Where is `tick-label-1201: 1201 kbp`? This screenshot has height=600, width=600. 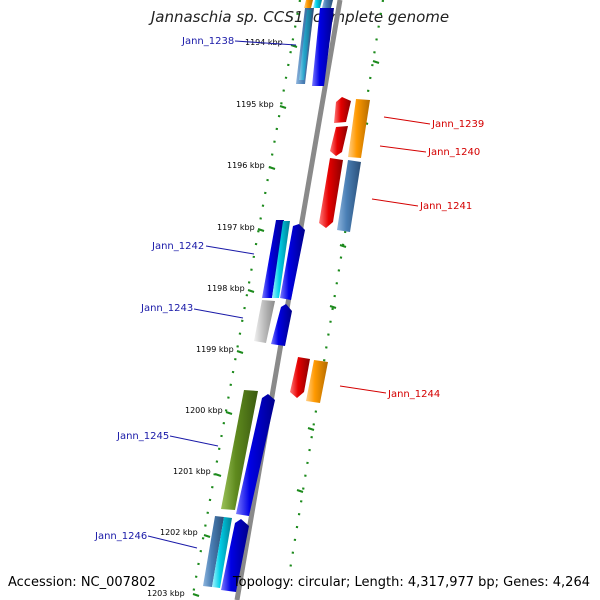 tick-label-1201: 1201 kbp is located at coordinates (192, 471).